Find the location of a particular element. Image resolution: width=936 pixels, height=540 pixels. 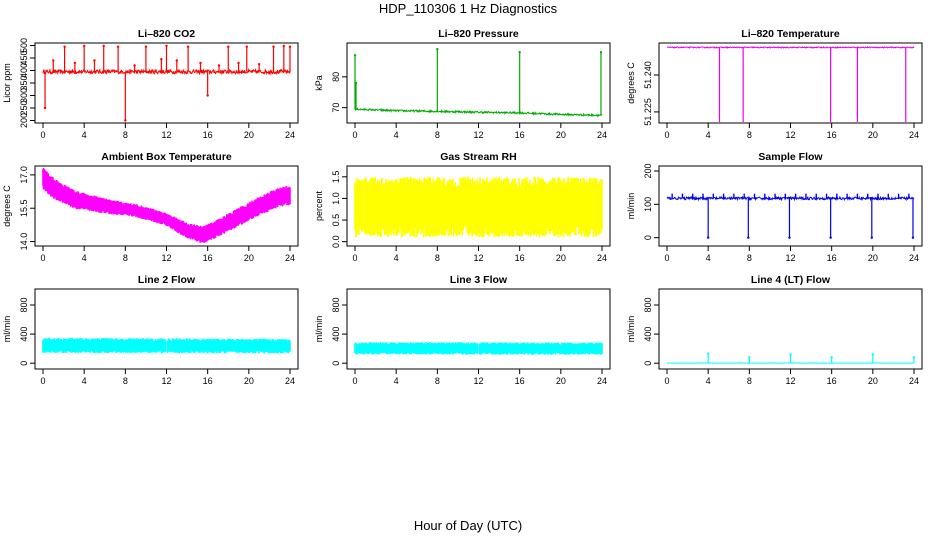

panel-title: Line 4 (LT) Flow is located at coordinates (791, 280).